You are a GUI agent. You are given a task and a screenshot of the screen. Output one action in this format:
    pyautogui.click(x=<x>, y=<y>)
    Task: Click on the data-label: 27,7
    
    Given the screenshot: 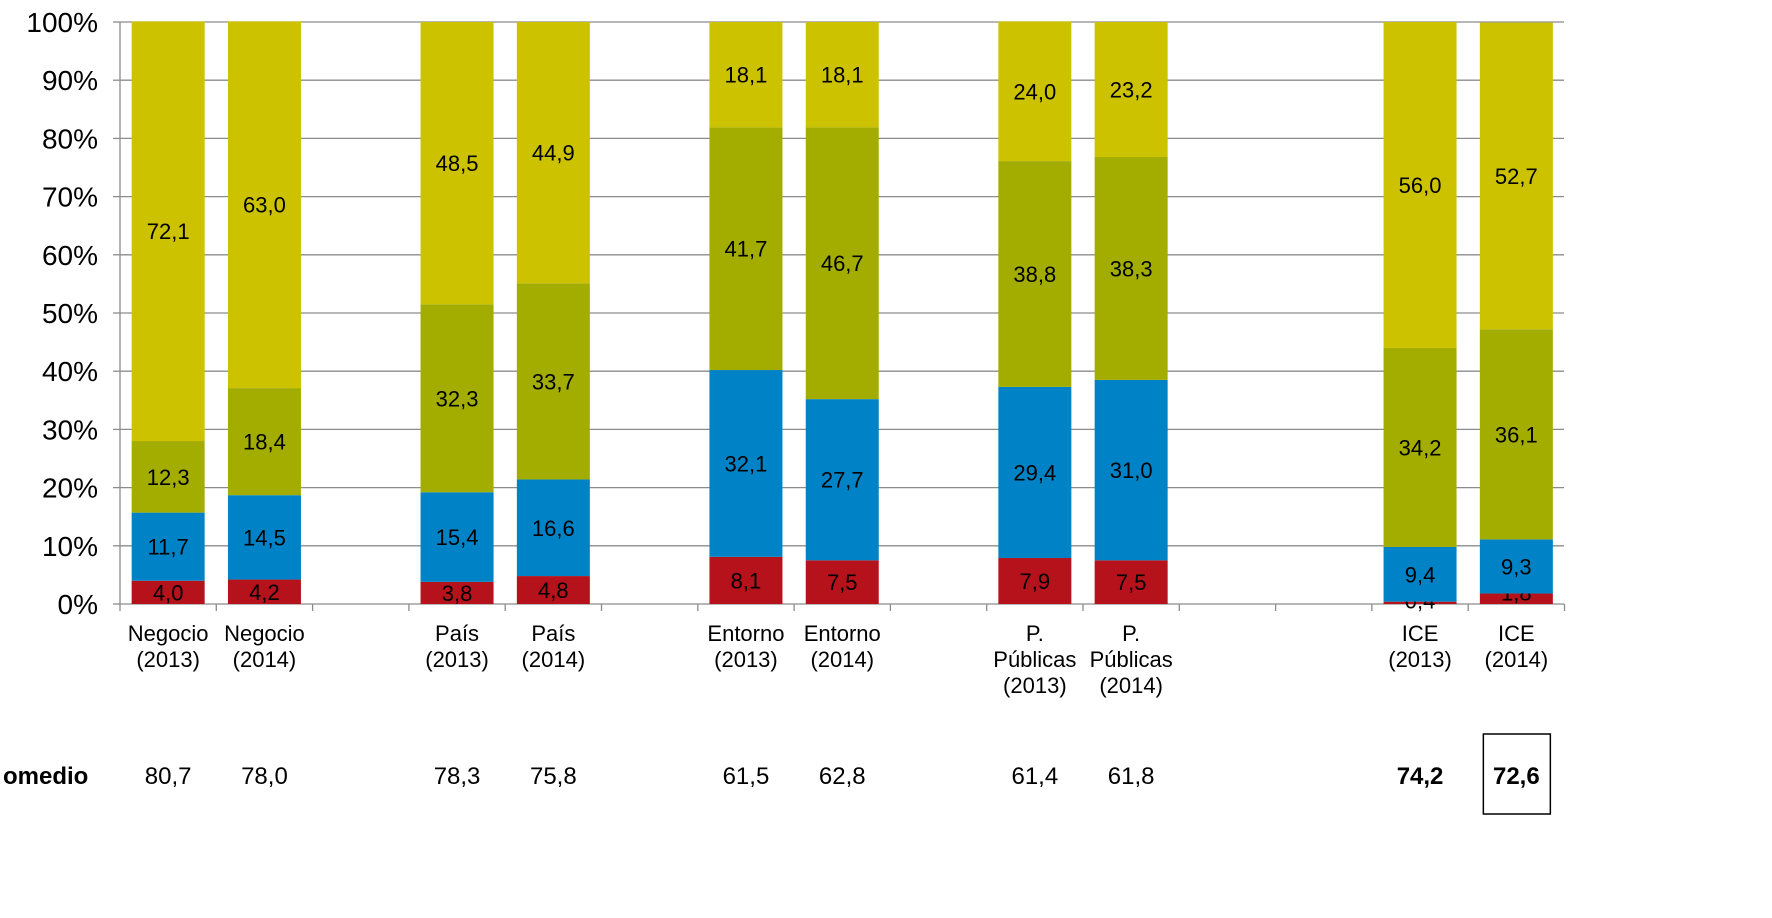 What is the action you would take?
    pyautogui.click(x=842, y=480)
    